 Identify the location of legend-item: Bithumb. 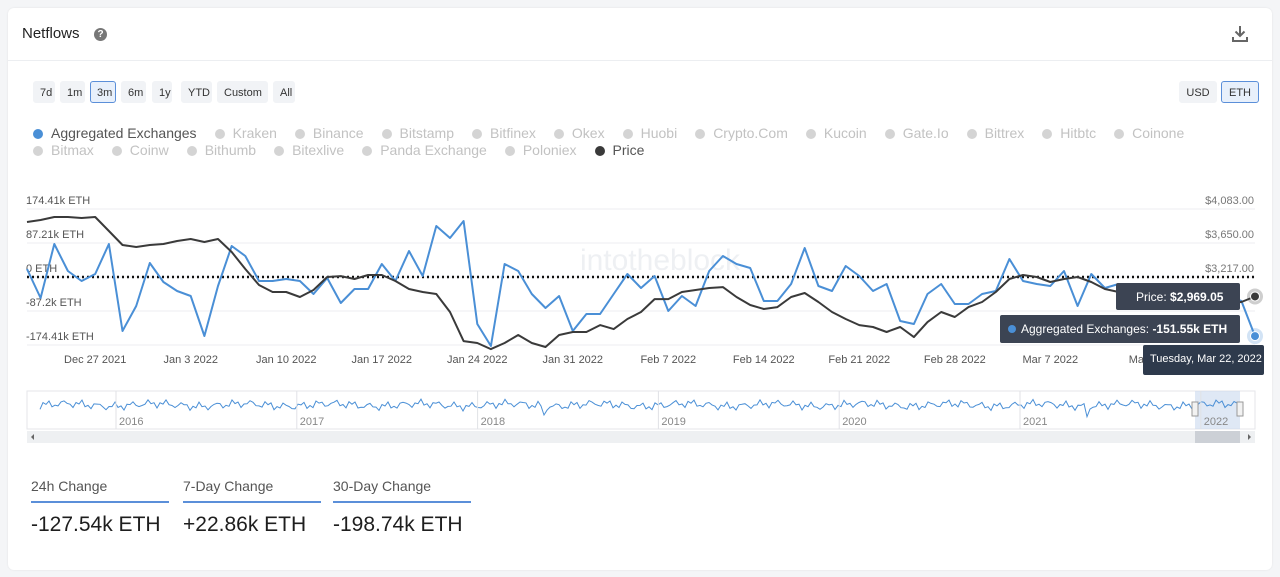
(221, 150).